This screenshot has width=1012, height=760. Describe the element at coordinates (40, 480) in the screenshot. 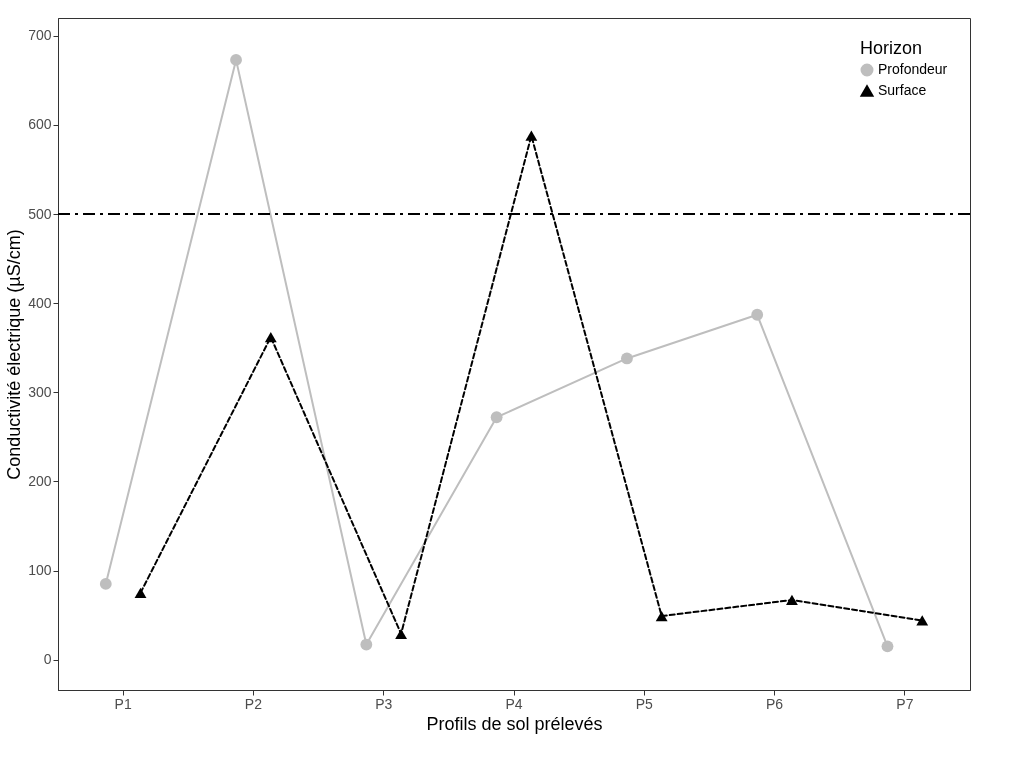

I see `y-tick-label: 200` at that location.